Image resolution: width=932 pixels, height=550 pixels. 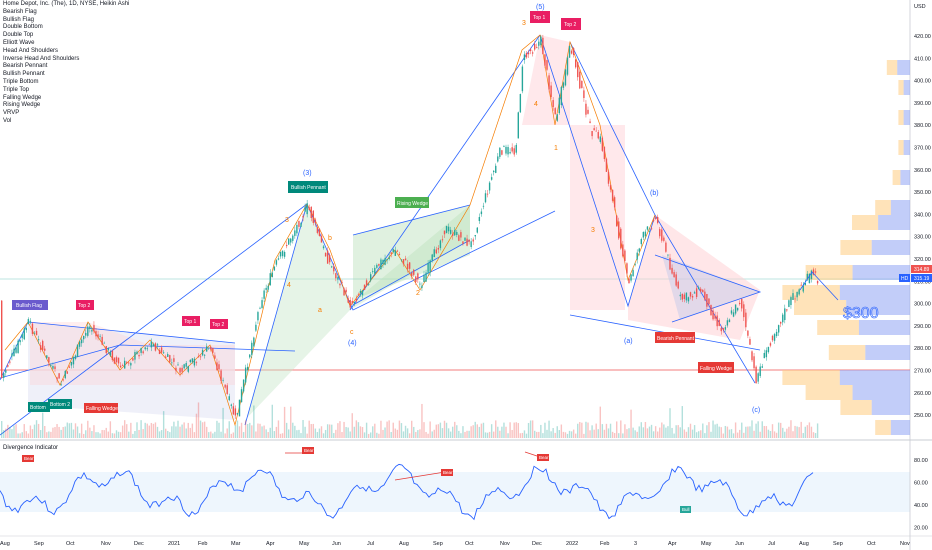 What do you see at coordinates (675, 337) in the screenshot?
I see `bearish-pennant-tag` at bounding box center [675, 337].